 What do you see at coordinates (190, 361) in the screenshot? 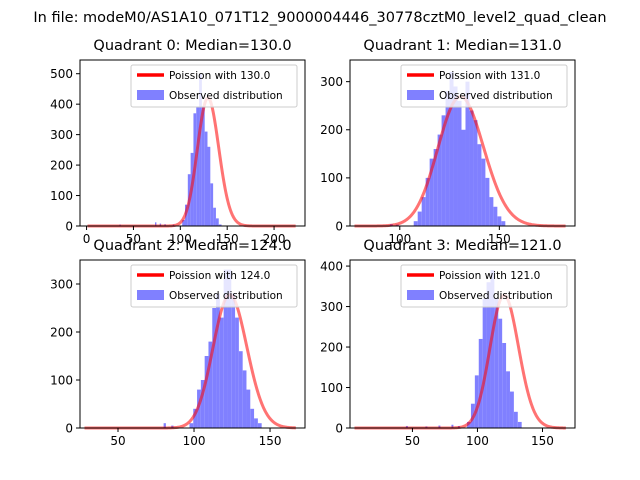
I see `poisson-curve` at bounding box center [190, 361].